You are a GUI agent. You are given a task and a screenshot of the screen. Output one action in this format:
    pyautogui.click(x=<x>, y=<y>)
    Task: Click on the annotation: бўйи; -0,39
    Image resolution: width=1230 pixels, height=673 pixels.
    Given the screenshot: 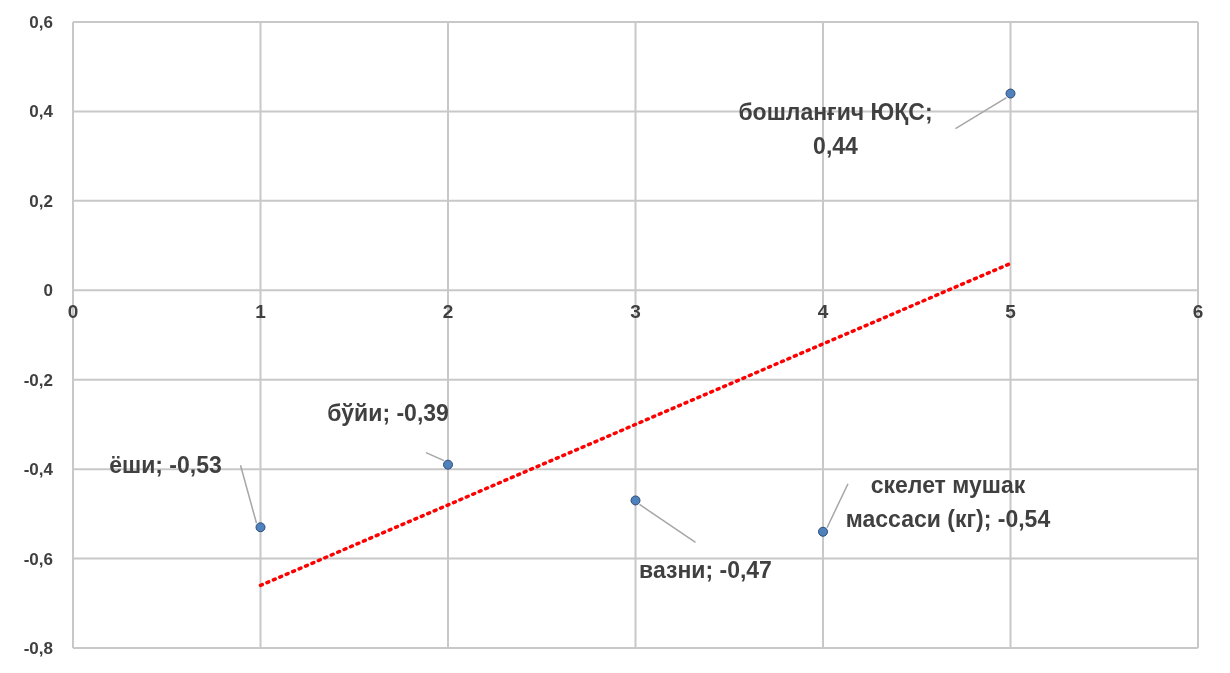 What is the action you would take?
    pyautogui.click(x=388, y=412)
    